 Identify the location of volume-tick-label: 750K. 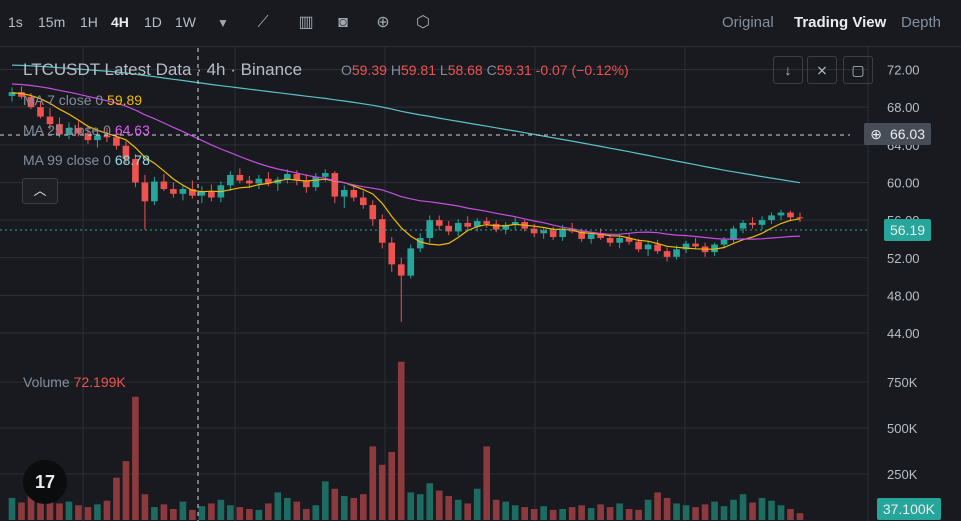
(902, 382).